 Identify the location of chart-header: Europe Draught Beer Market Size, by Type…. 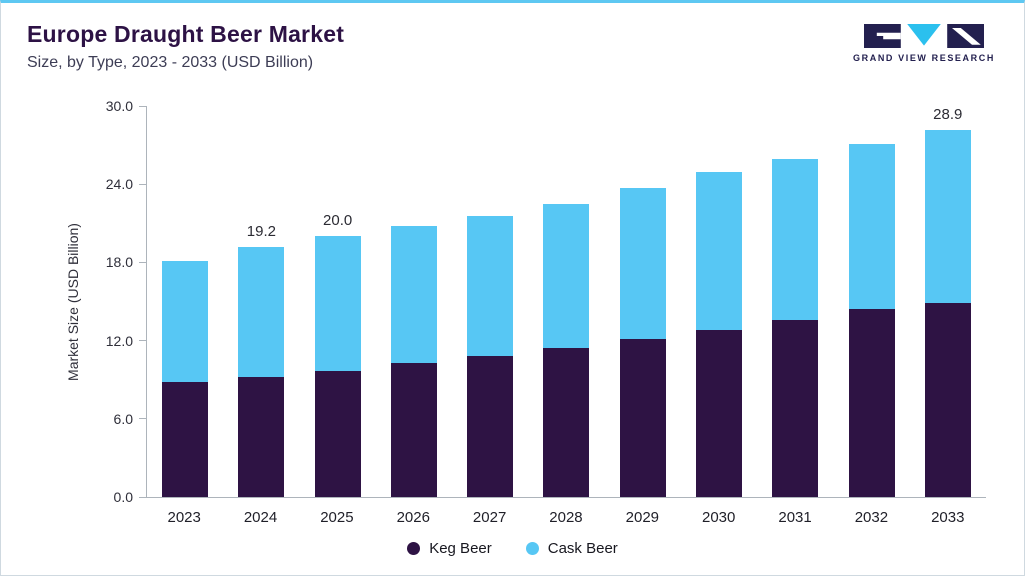
(185, 46).